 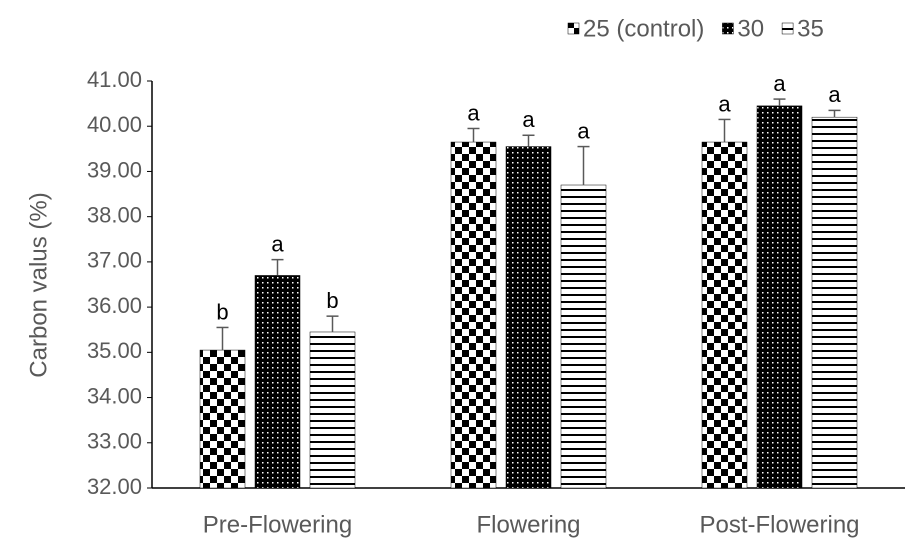 What do you see at coordinates (643, 28) in the screenshot?
I see `legend-label: 25 (control)` at bounding box center [643, 28].